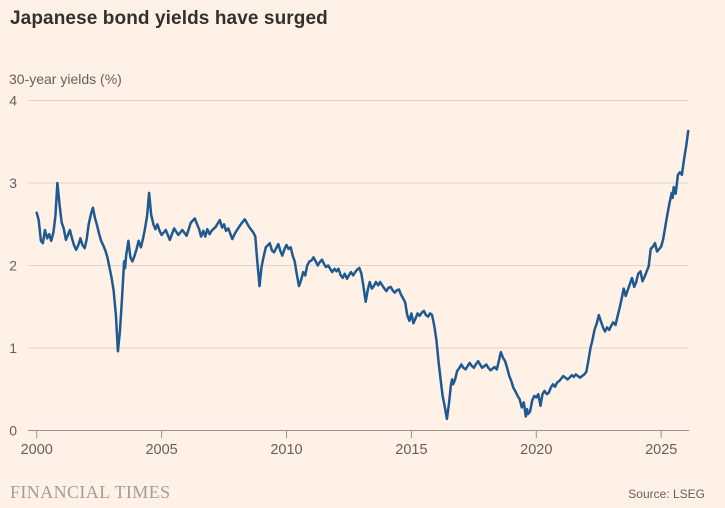 This screenshot has height=508, width=725. I want to click on source-label: Source: LSEG, so click(666, 494).